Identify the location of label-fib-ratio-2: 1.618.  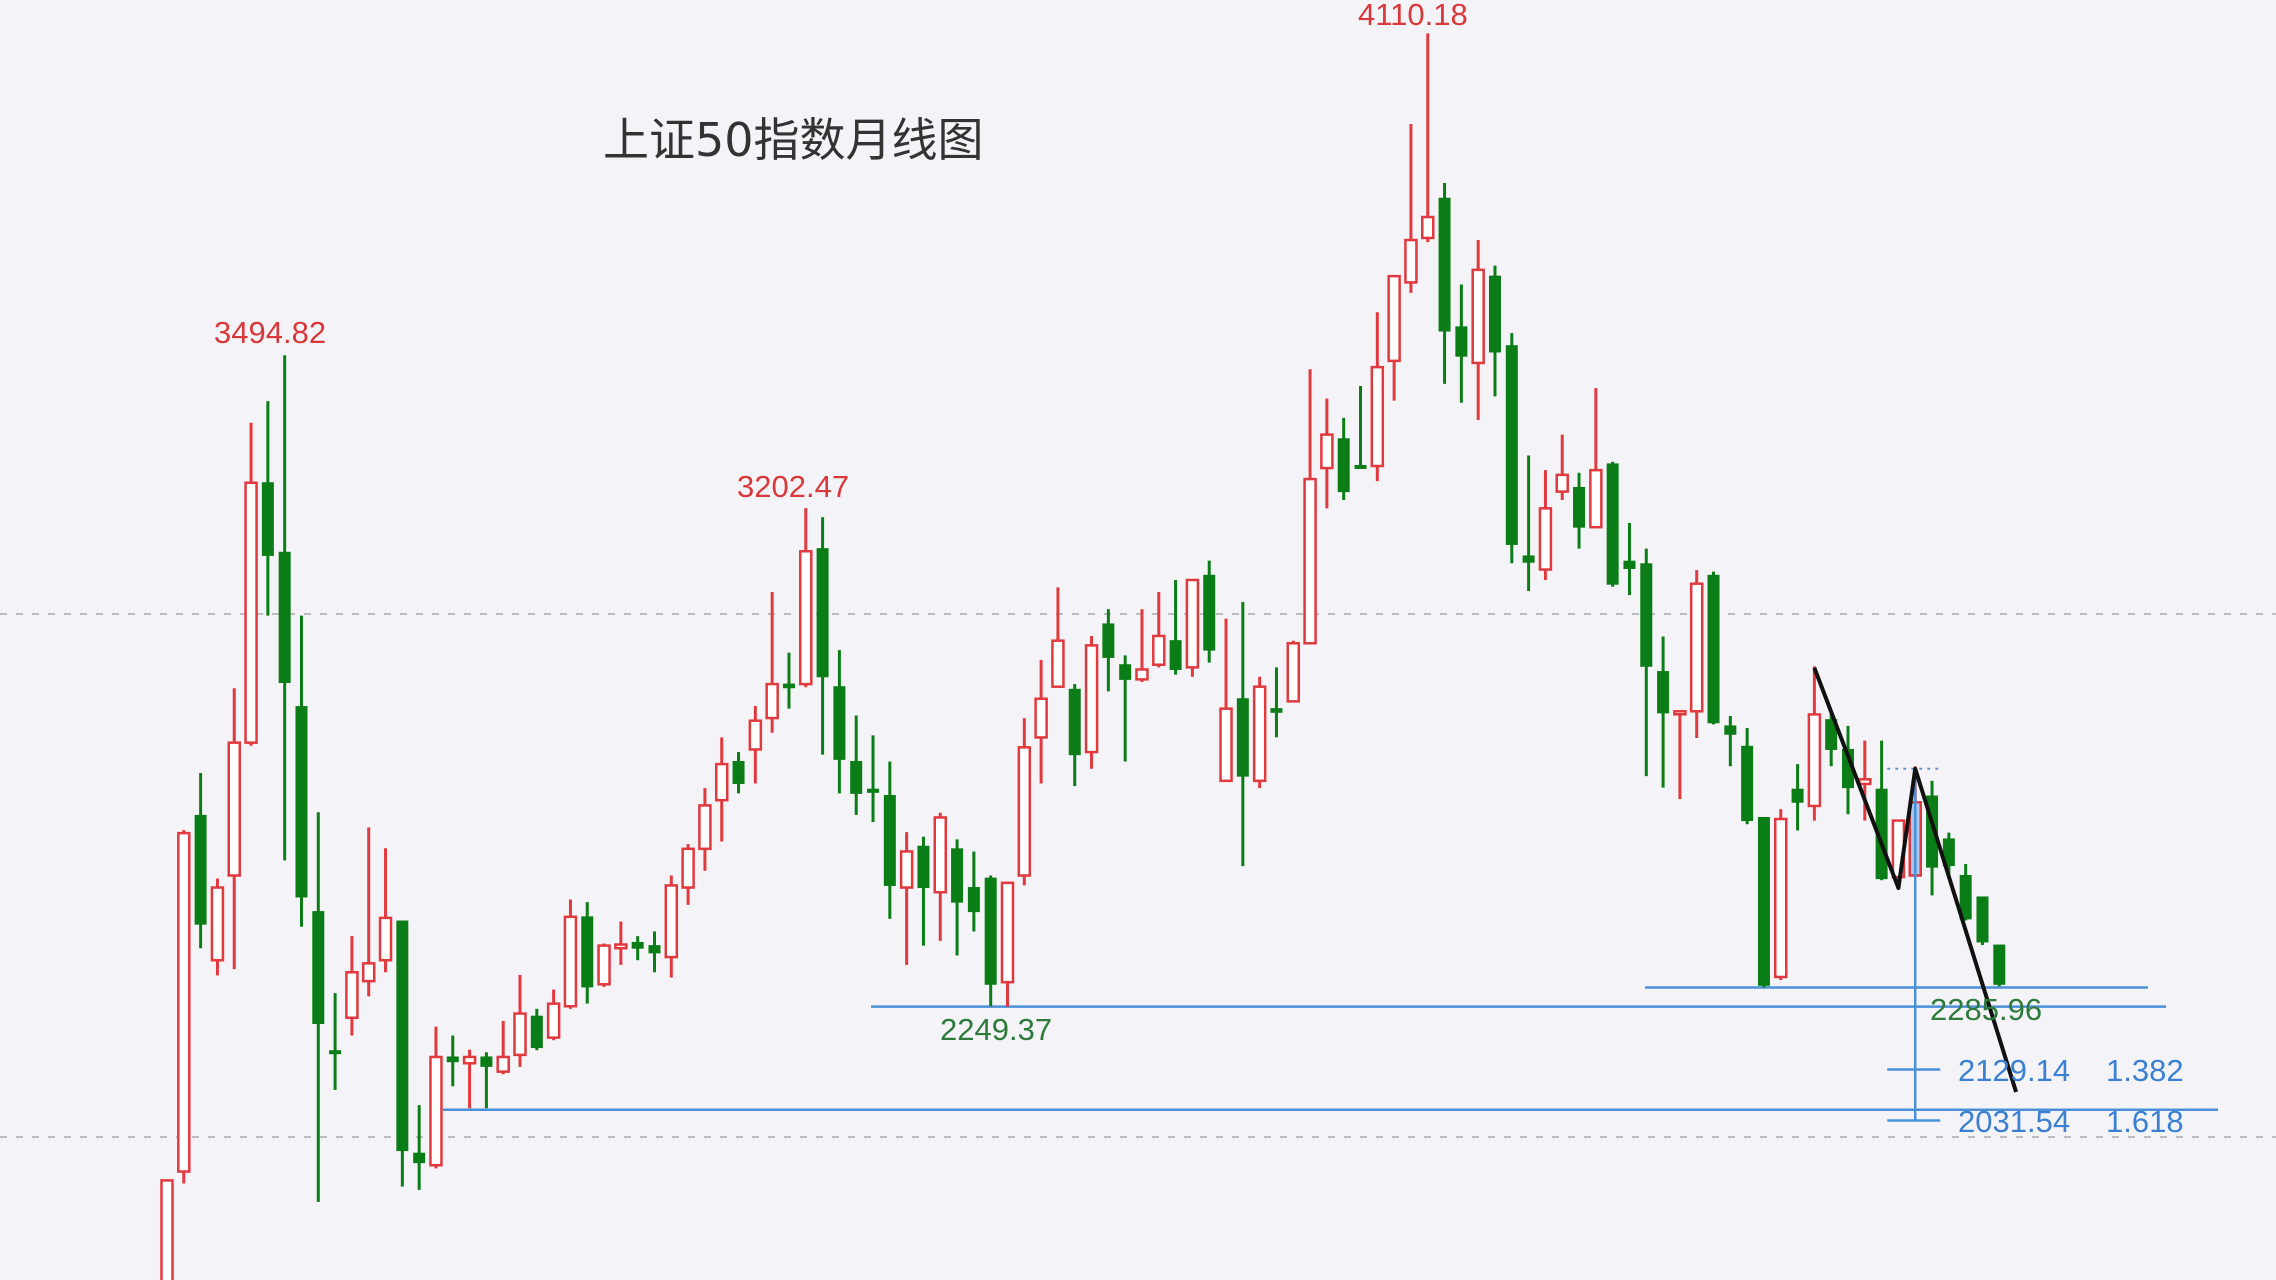
(2145, 1121).